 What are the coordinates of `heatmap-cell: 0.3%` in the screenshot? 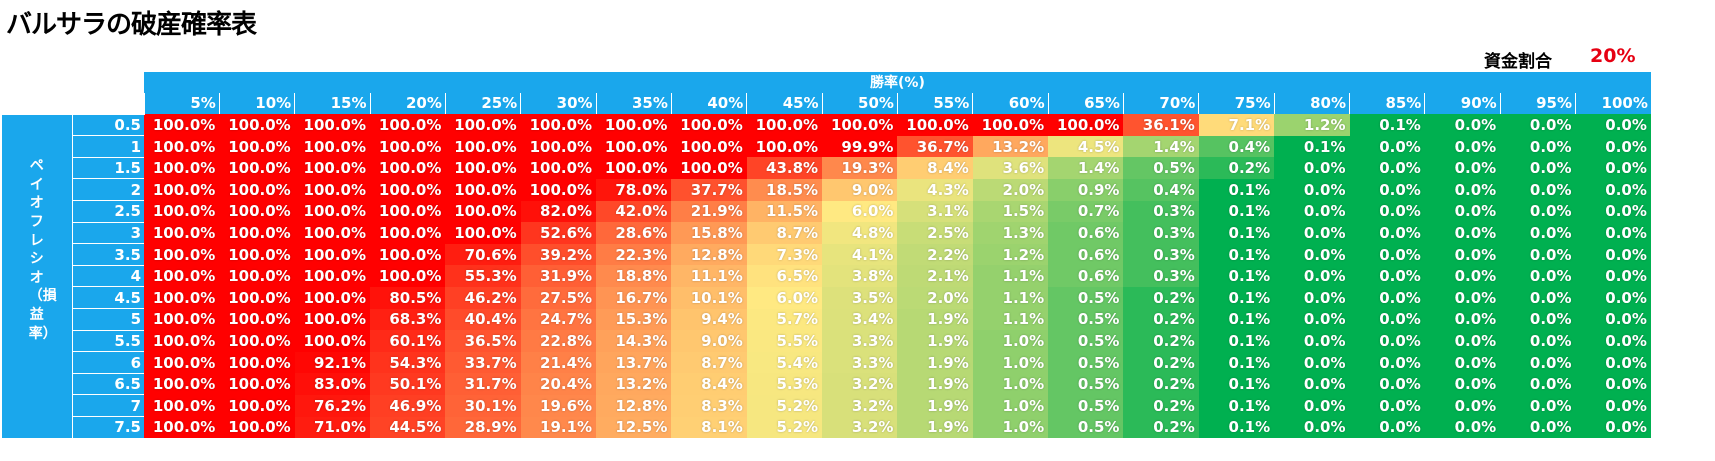 It's located at (1161, 233).